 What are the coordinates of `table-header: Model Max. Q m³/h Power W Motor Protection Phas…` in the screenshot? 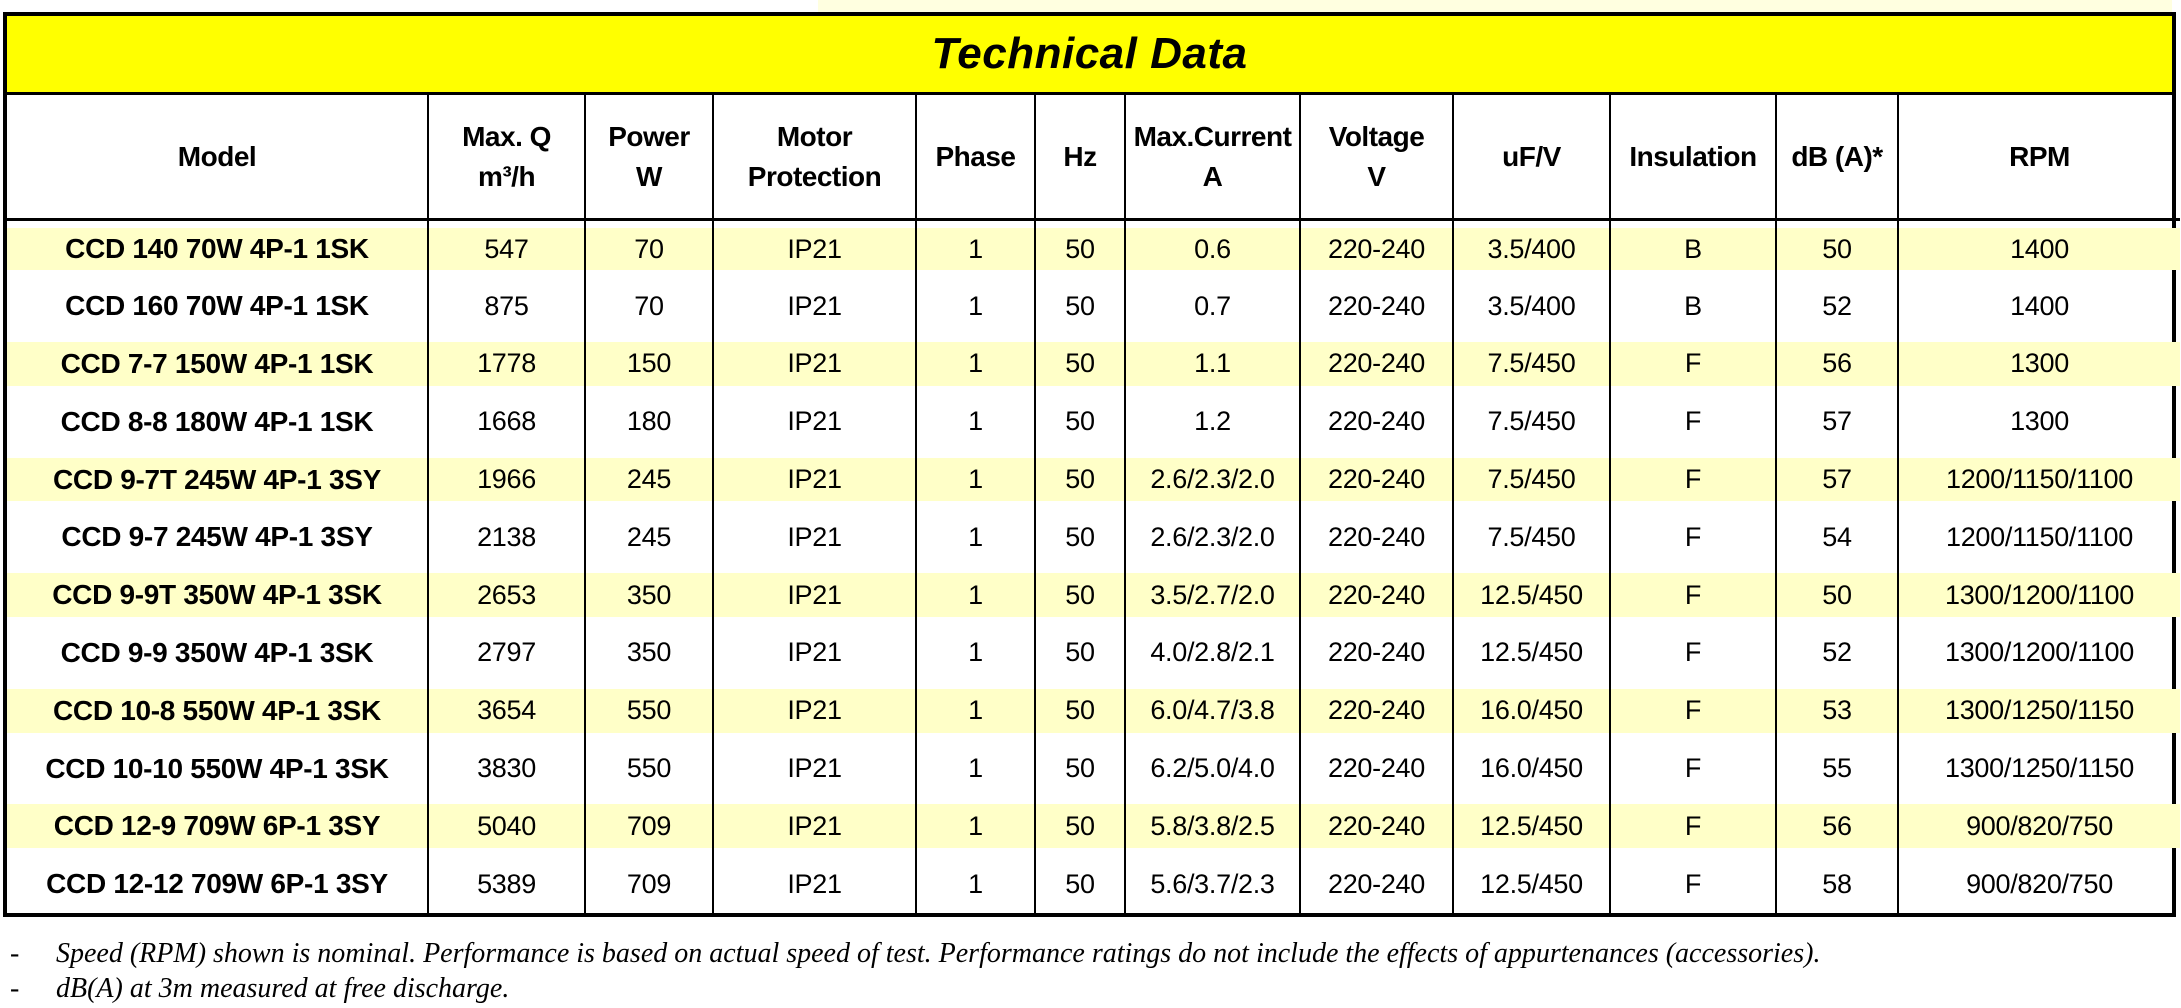 It's located at (1093, 158).